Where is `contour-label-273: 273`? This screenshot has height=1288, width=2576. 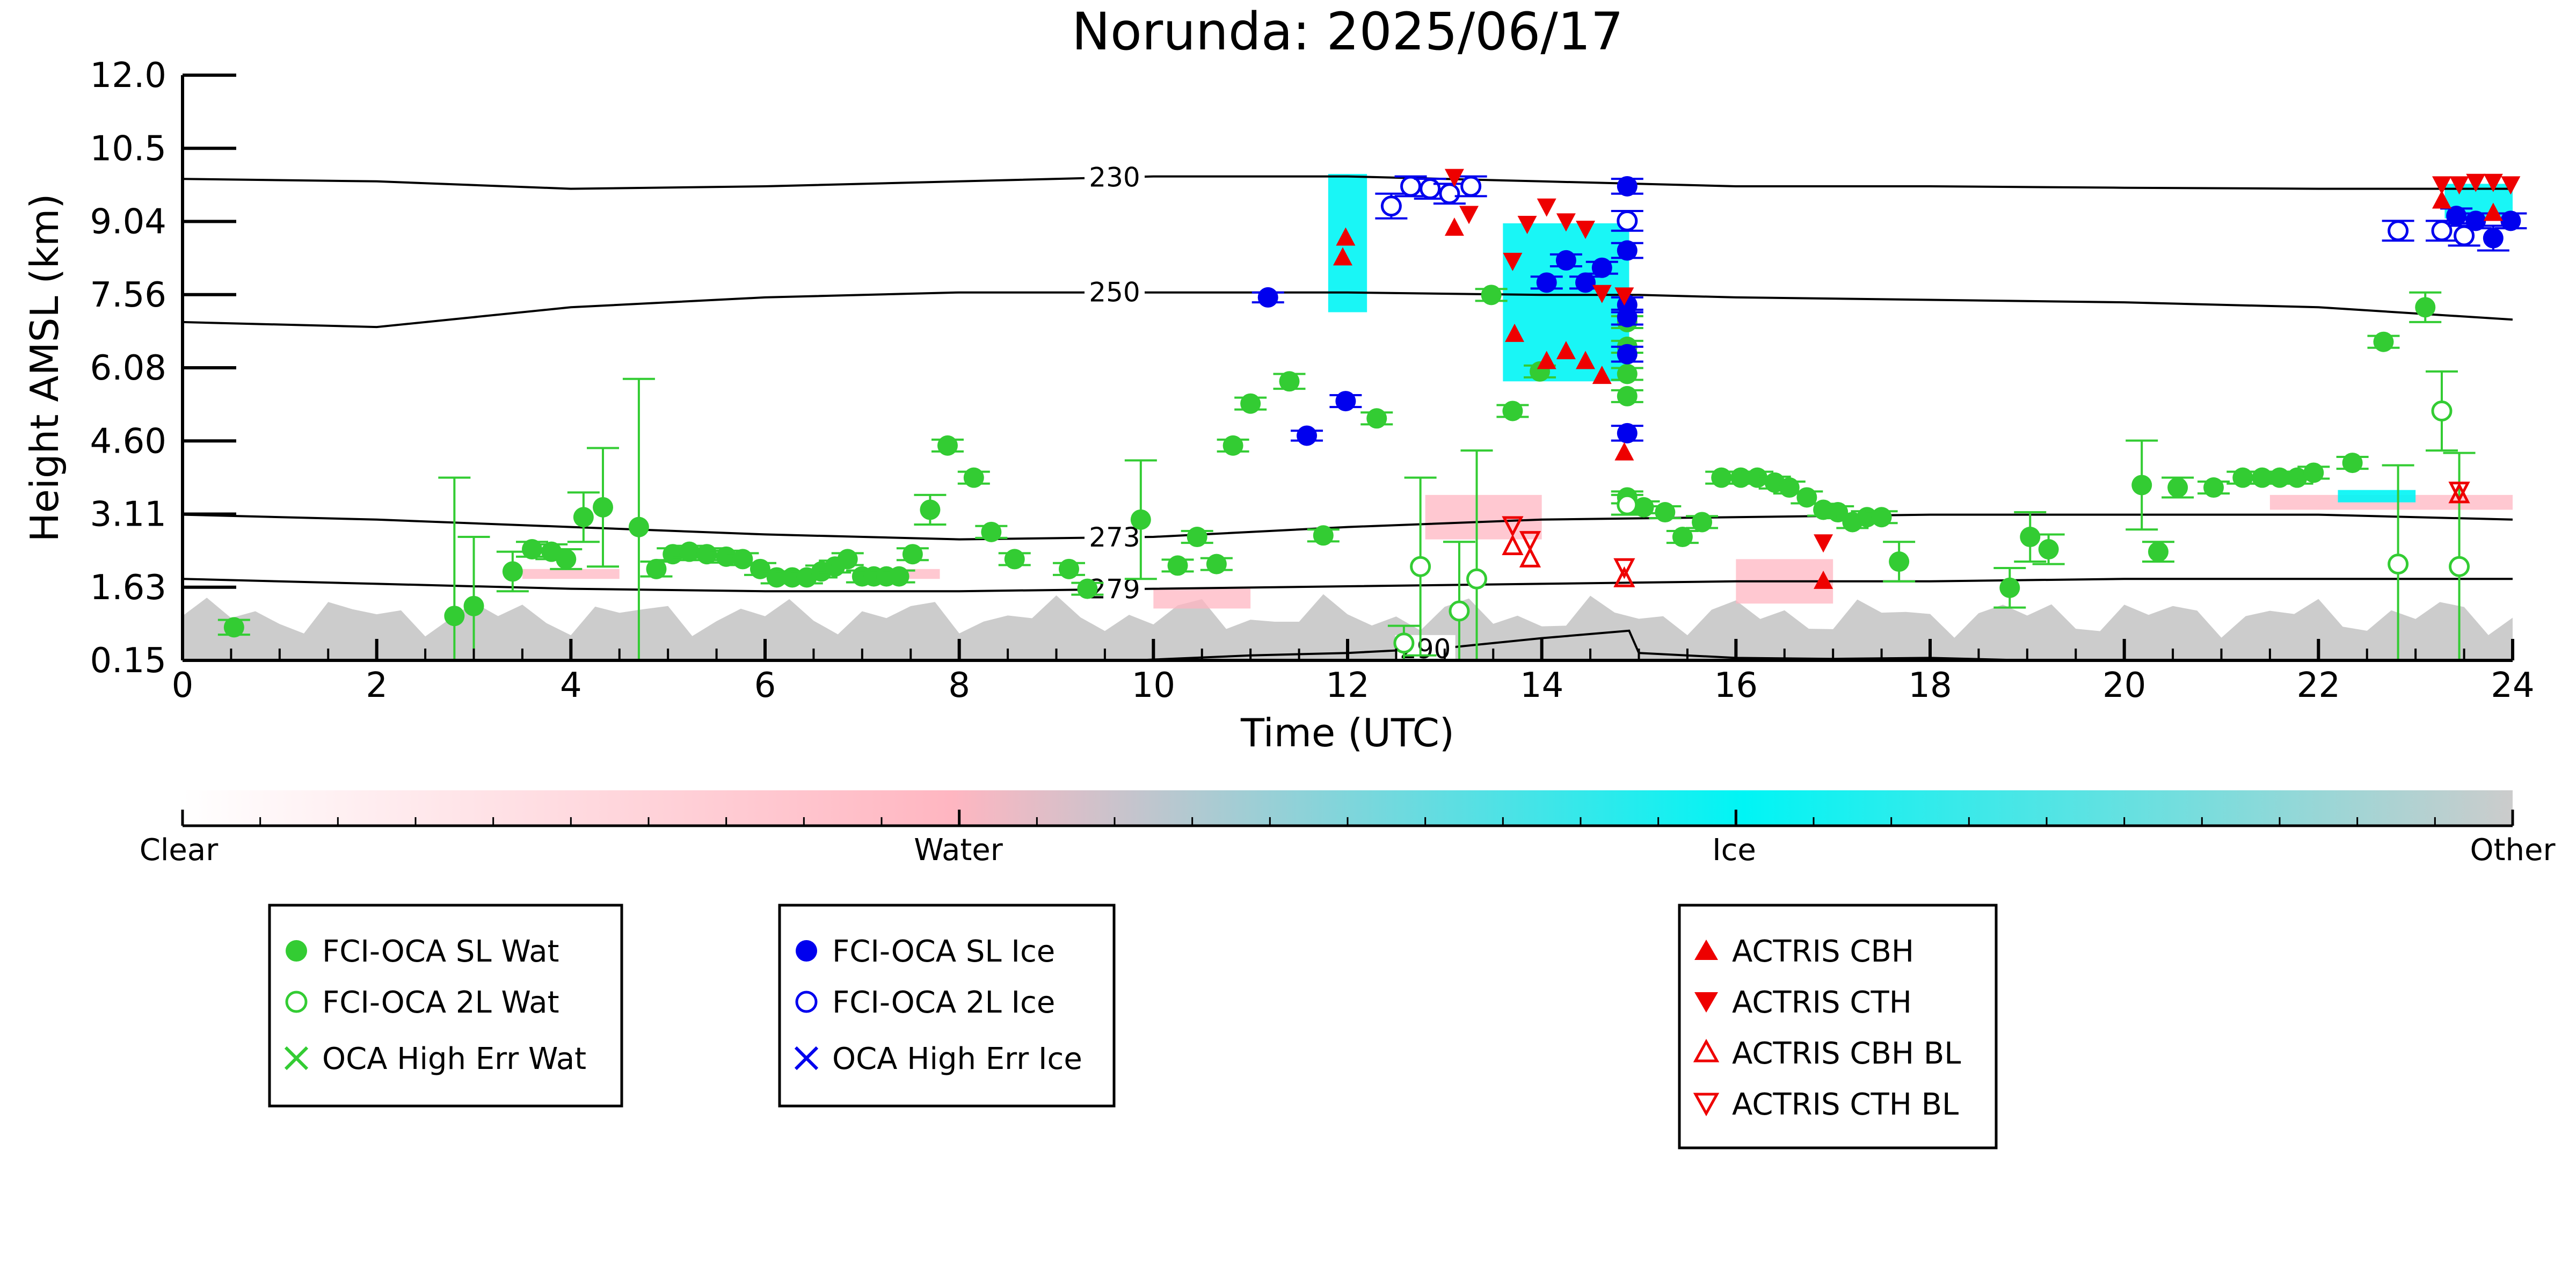 contour-label-273: 273 is located at coordinates (1114, 537).